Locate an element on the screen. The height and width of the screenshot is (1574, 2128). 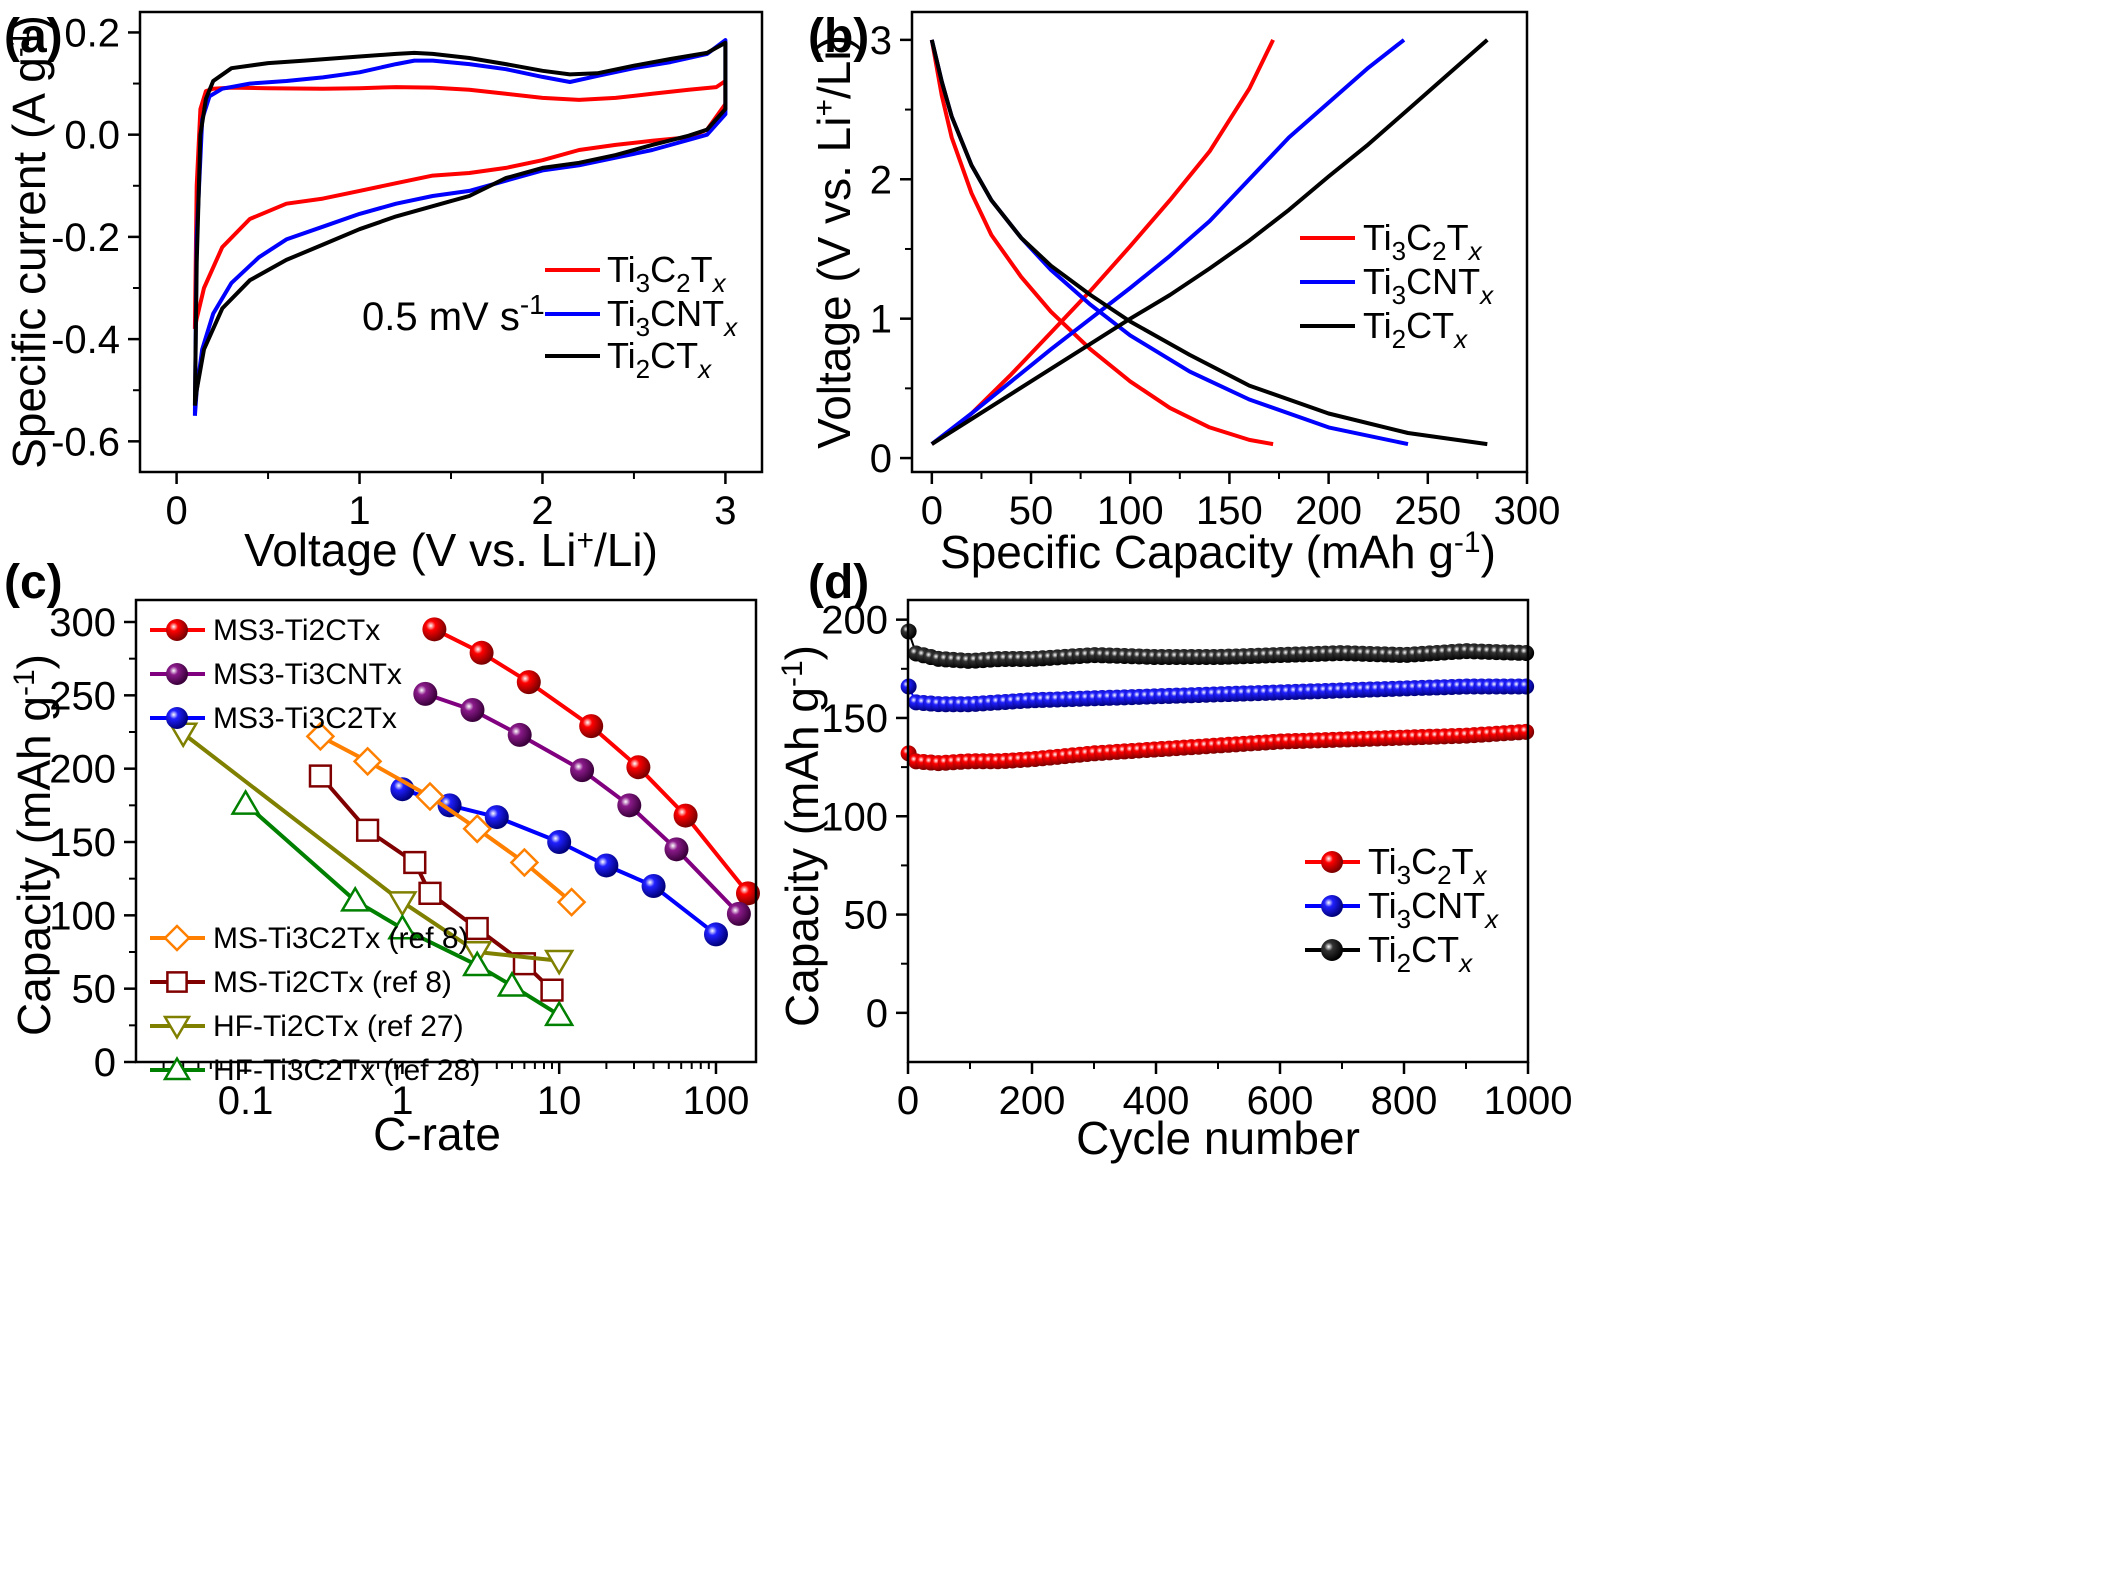
x-tick-label: 400 is located at coordinates (1156, 1101).